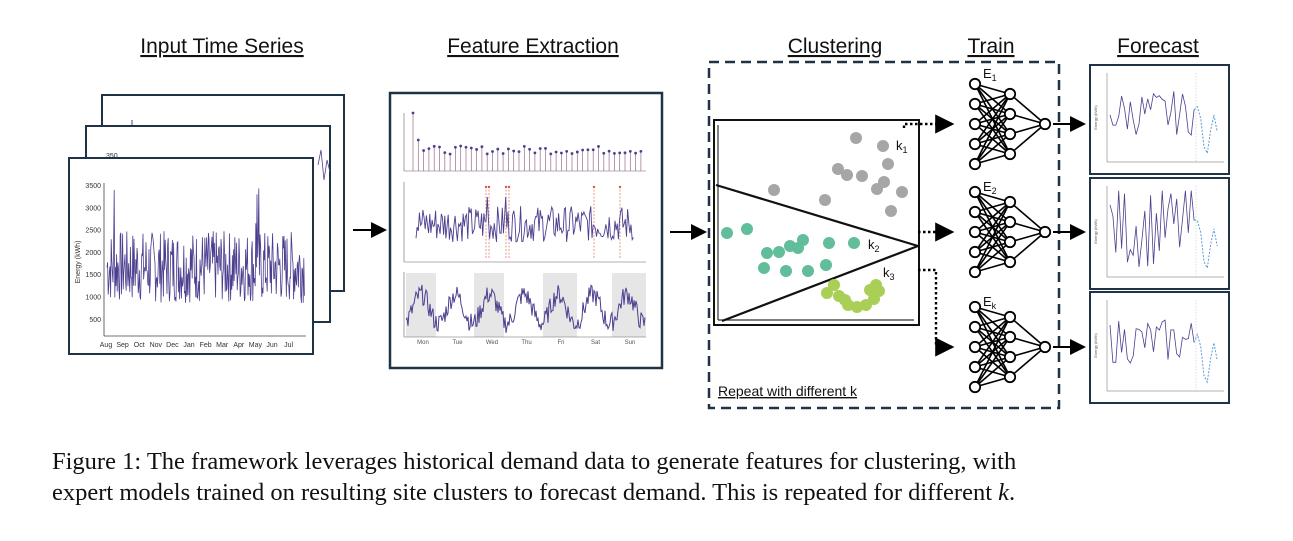  I want to click on input-yticks: 3500 3000 2500 2000 1500 1000 500, so click(93, 253).